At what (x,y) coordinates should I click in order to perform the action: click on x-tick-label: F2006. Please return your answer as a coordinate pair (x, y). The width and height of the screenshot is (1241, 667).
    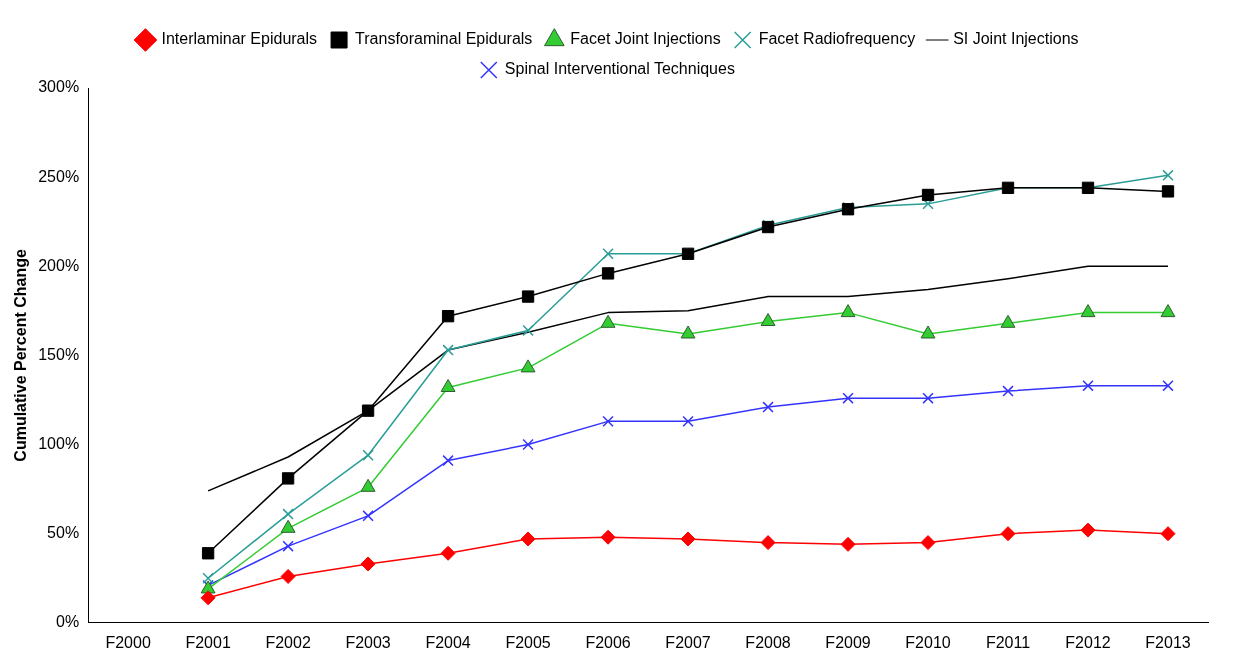
    Looking at the image, I should click on (608, 642).